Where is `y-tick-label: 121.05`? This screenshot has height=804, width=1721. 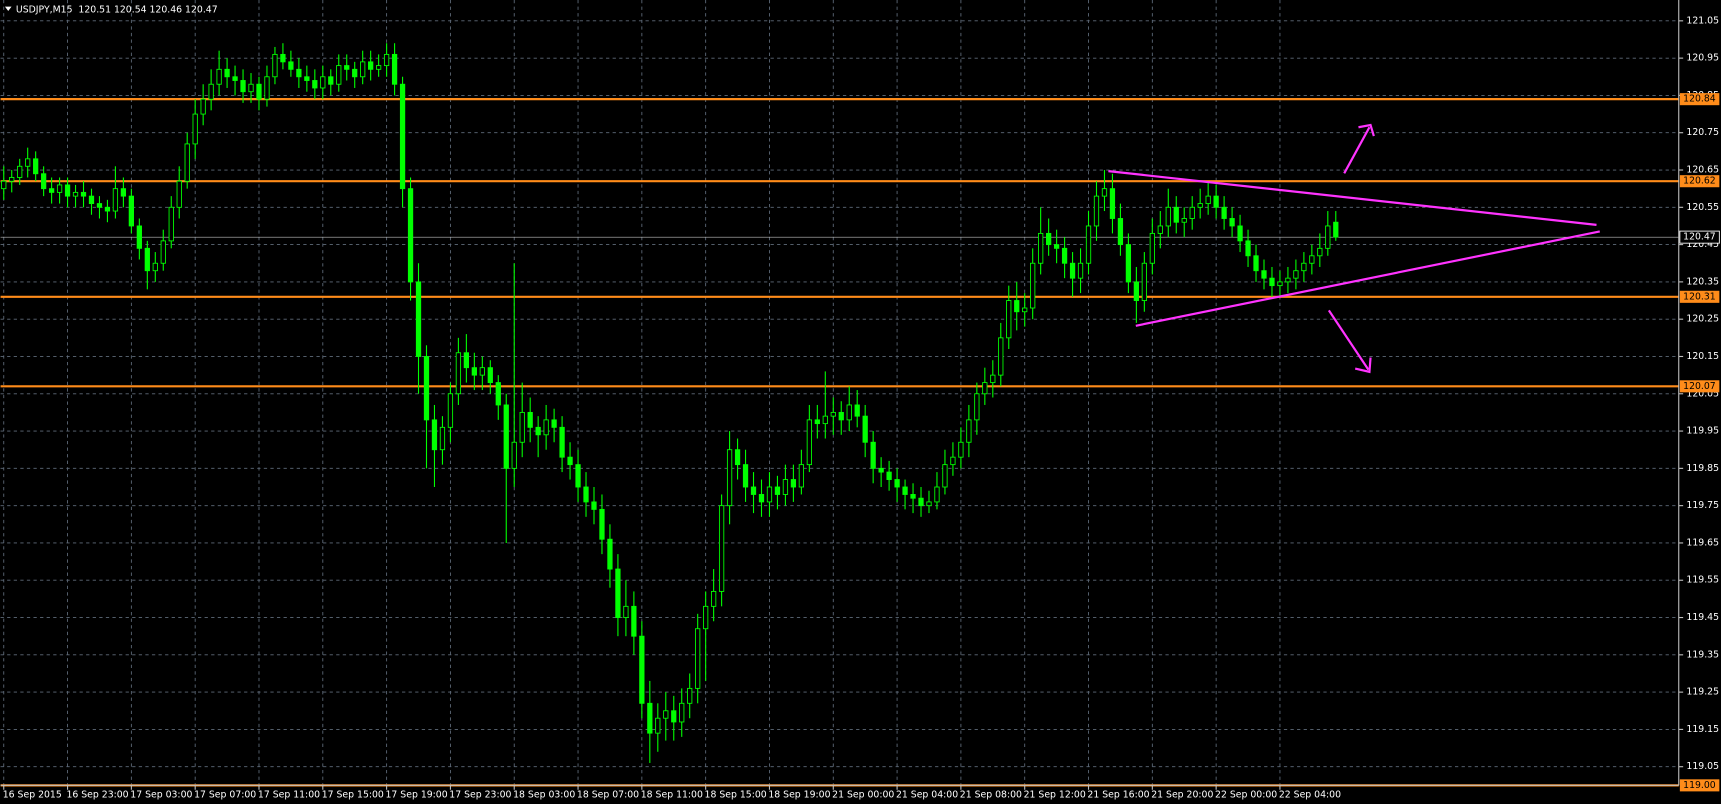 y-tick-label: 121.05 is located at coordinates (1702, 20).